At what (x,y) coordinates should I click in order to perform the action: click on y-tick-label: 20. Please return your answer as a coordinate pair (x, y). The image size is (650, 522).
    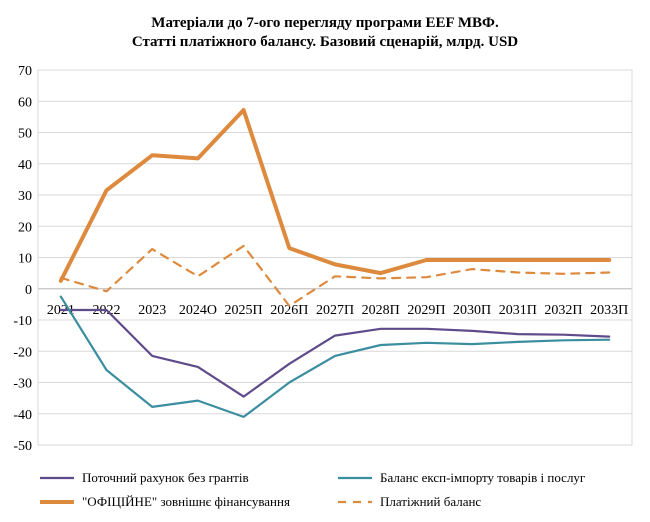
    Looking at the image, I should click on (25, 227).